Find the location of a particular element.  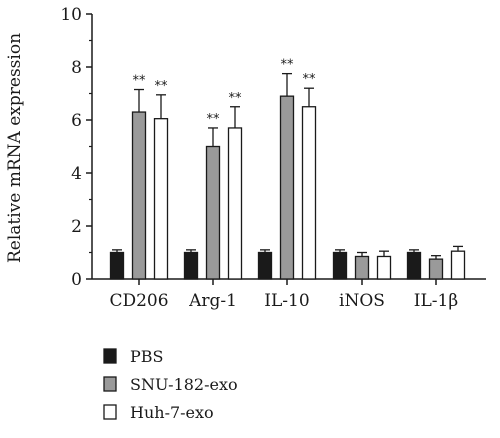

legend-label: SNU-182-exo is located at coordinates (184, 384).